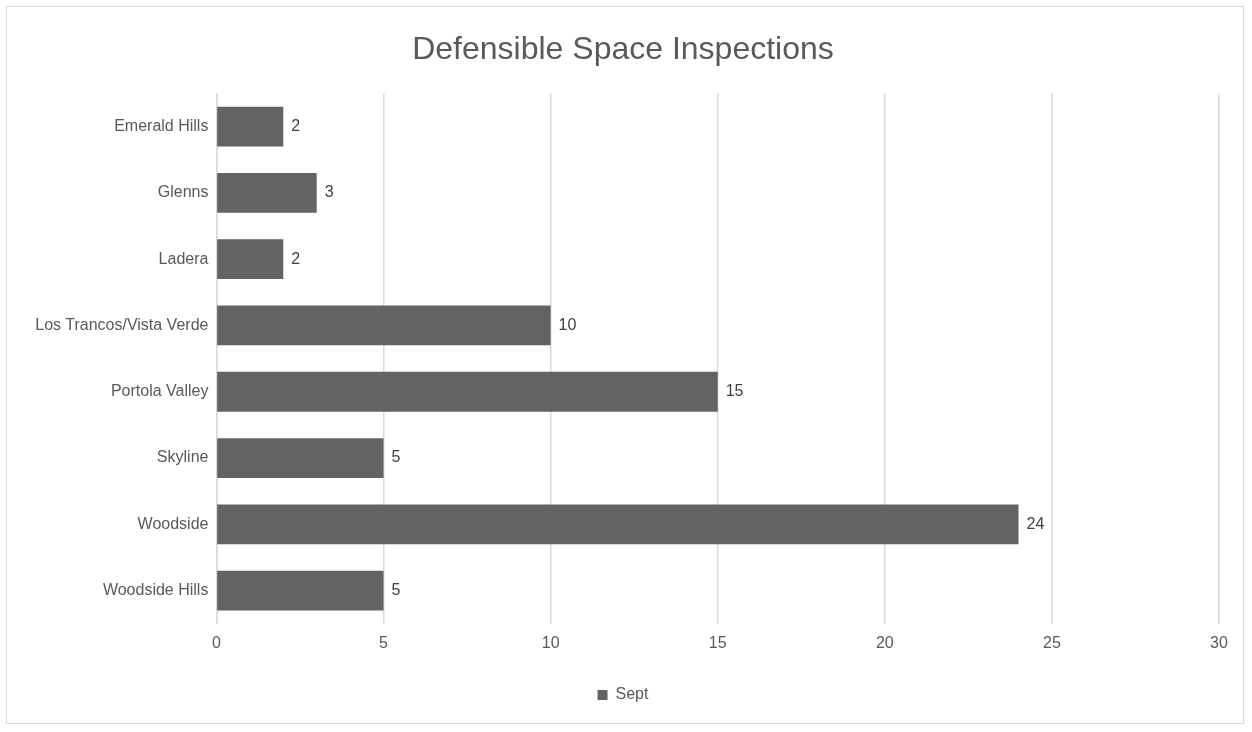 The image size is (1252, 732). I want to click on y-tick-label: Los Trancos/Vista Verde, so click(122, 324).